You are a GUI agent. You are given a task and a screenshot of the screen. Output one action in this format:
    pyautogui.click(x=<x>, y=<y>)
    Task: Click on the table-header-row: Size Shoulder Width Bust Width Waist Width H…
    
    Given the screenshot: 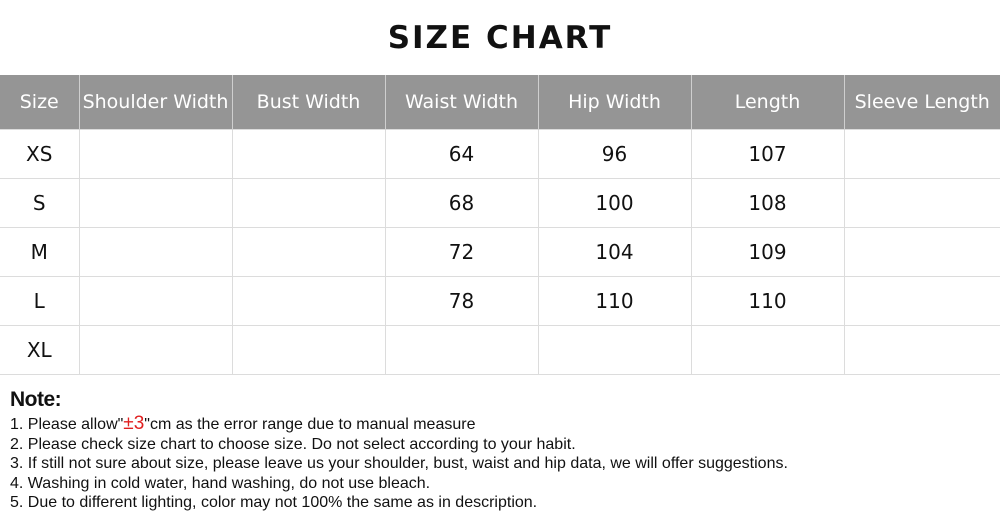 What is the action you would take?
    pyautogui.click(x=500, y=102)
    